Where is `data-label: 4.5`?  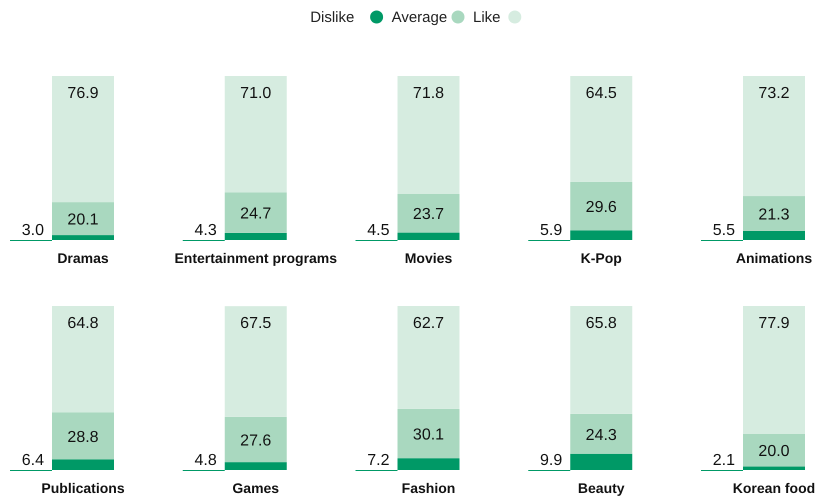 data-label: 4.5 is located at coordinates (378, 230).